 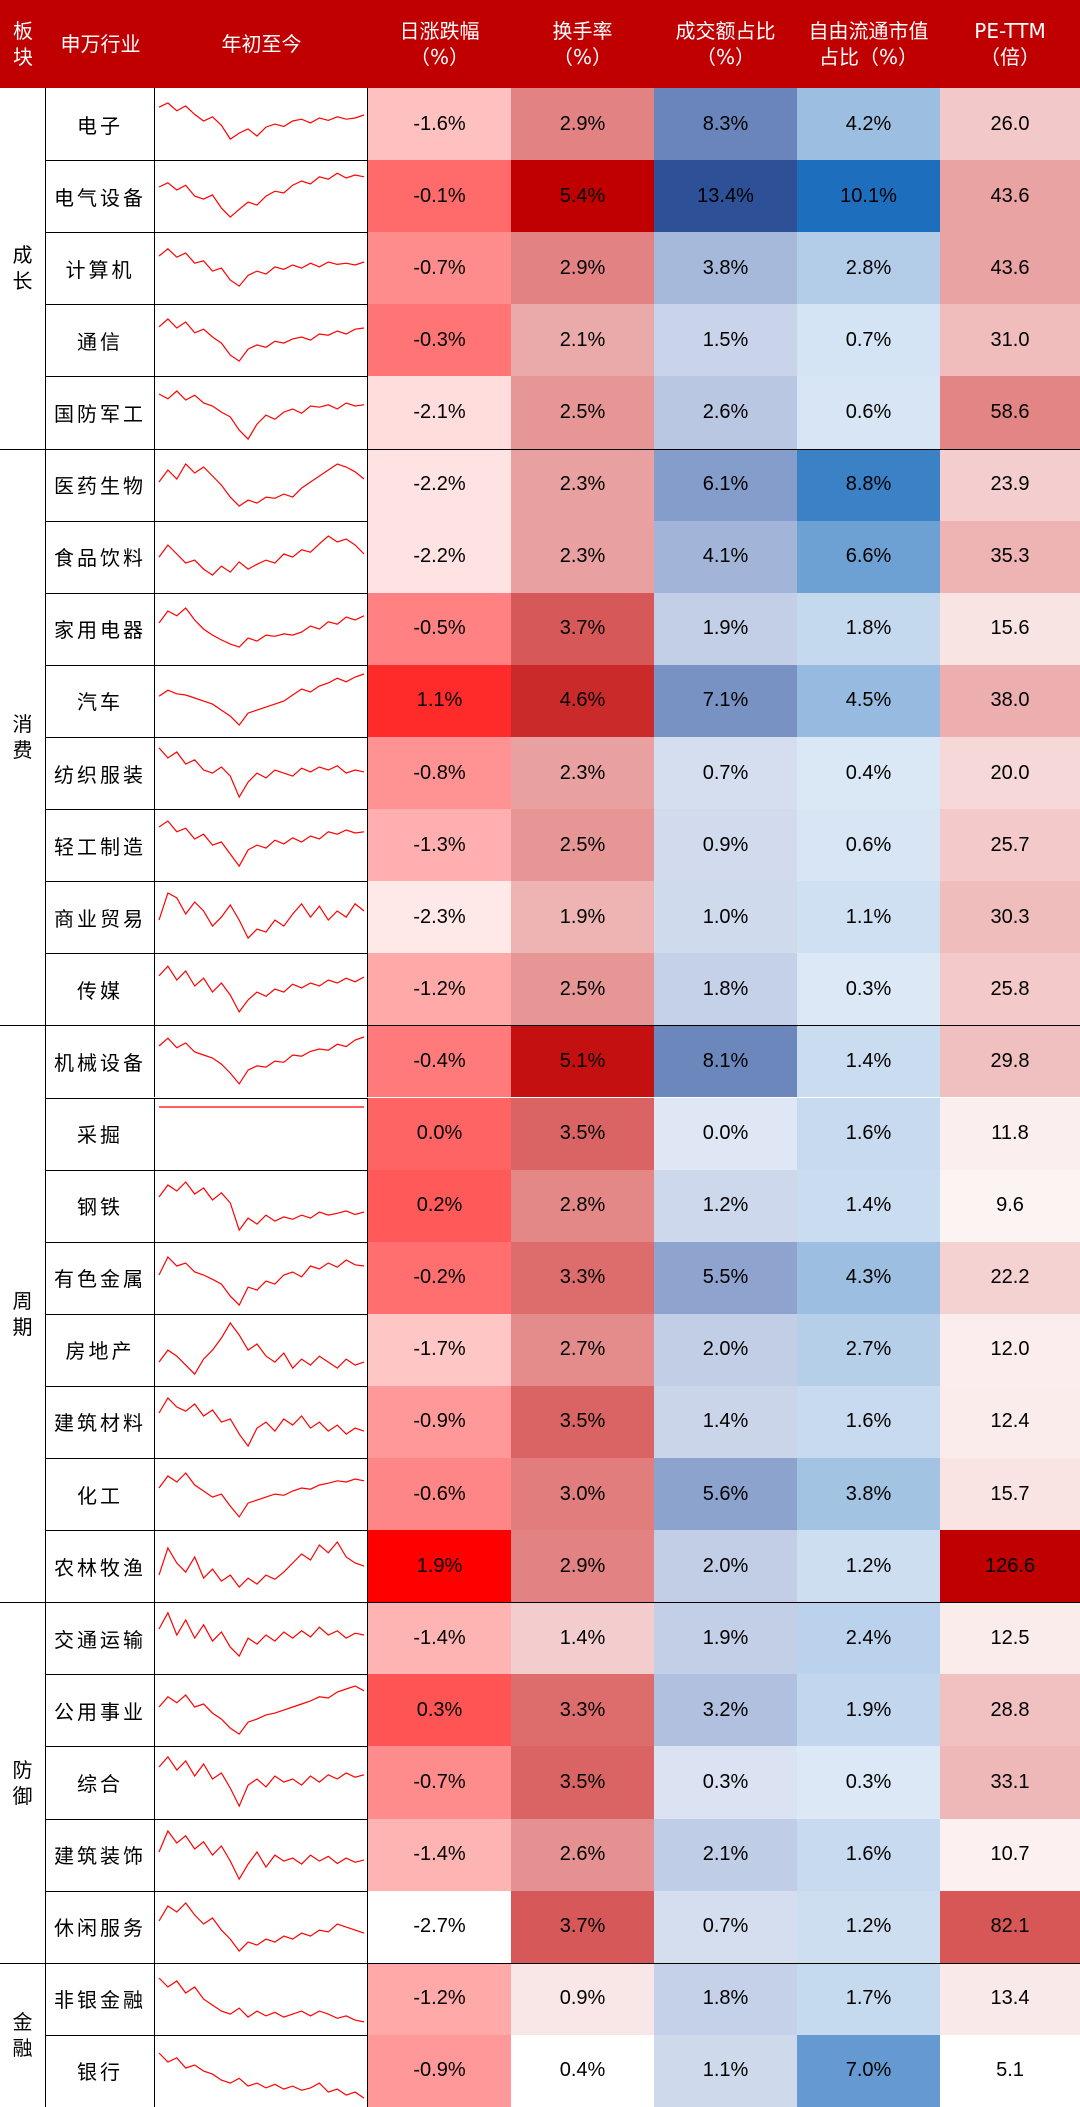 What do you see at coordinates (868, 628) in the screenshot?
I see `value-float-share: 1.8%` at bounding box center [868, 628].